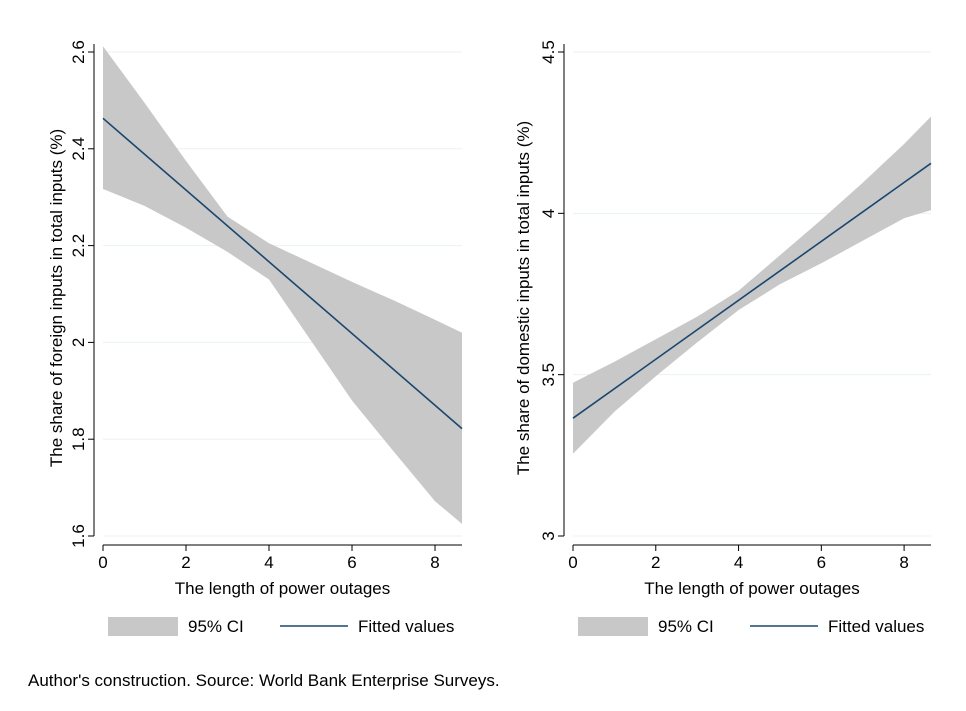 The width and height of the screenshot is (966, 711). Describe the element at coordinates (548, 535) in the screenshot. I see `y-tick-label: 3` at that location.